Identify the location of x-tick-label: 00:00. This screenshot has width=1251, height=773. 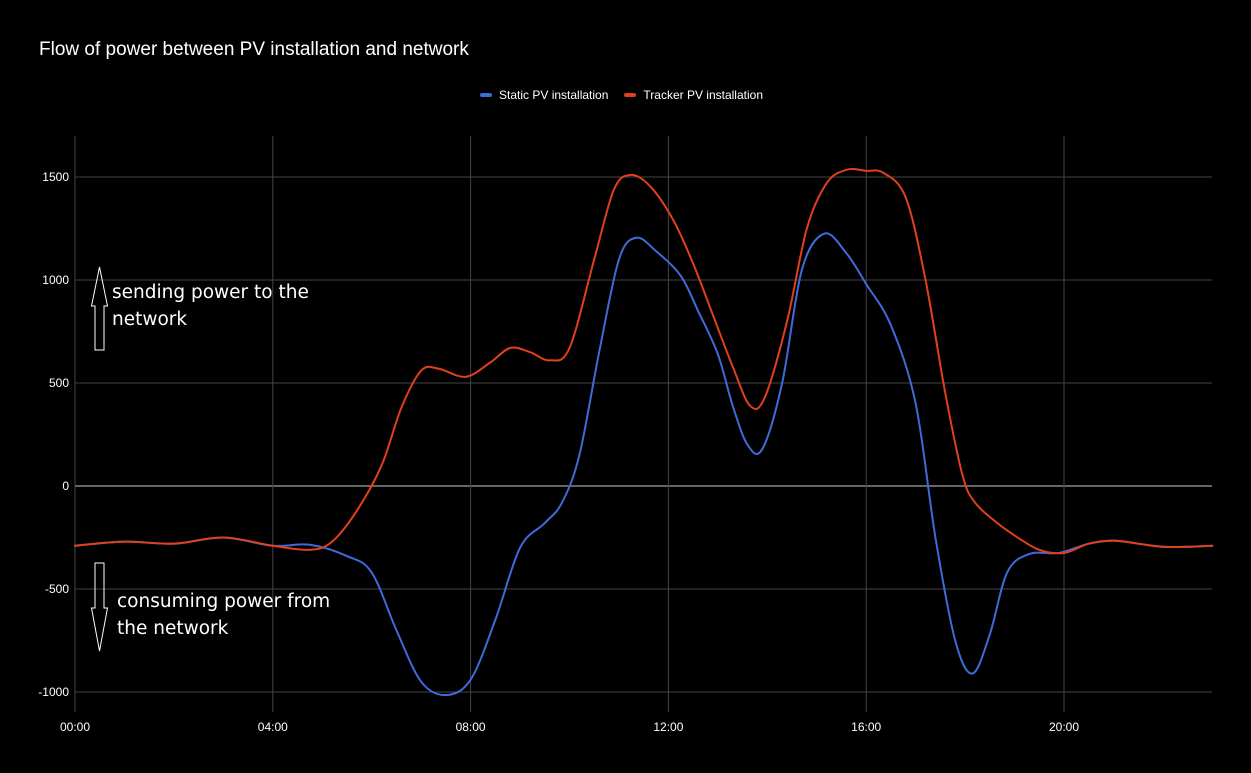
(75, 727).